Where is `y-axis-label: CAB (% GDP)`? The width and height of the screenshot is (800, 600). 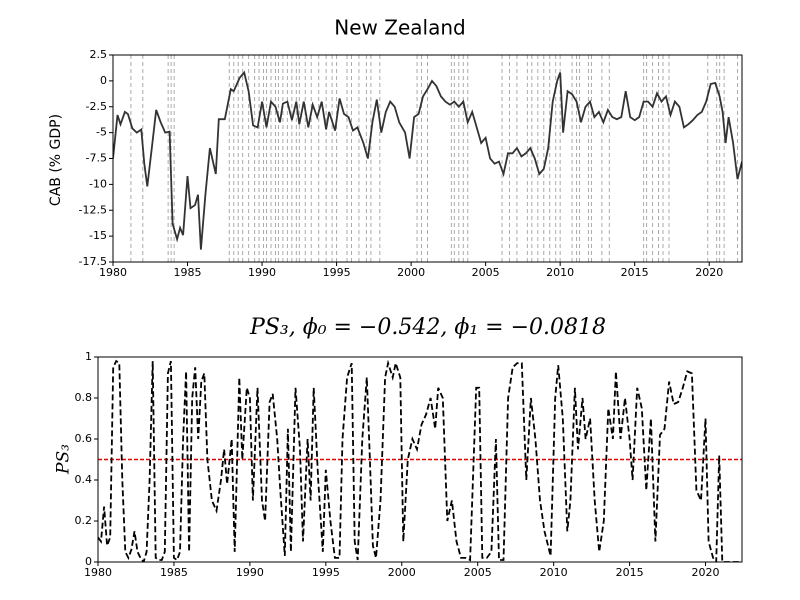 y-axis-label: CAB (% GDP) is located at coordinates (56, 160).